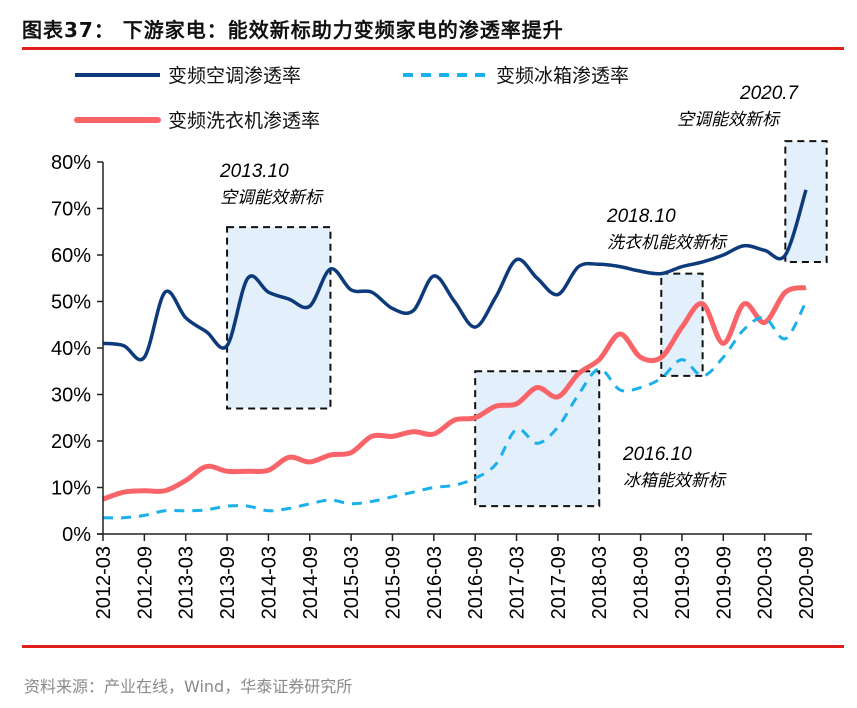  What do you see at coordinates (476, 582) in the screenshot?
I see `x-tick-label: 2016-09` at bounding box center [476, 582].